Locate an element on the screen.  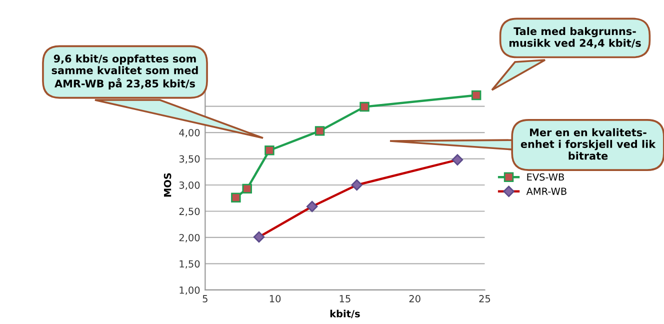
y-axis-title: MOS is located at coordinates (168, 185).